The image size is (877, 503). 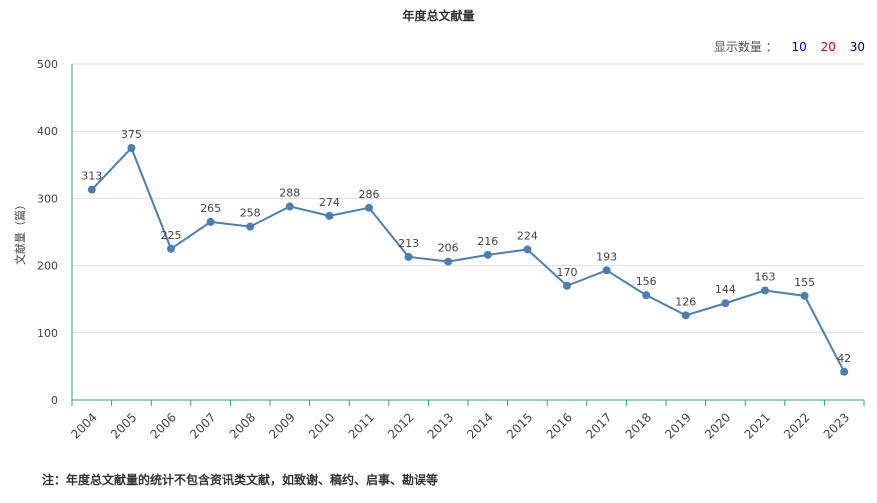 I want to click on data-label: 126, so click(x=685, y=301).